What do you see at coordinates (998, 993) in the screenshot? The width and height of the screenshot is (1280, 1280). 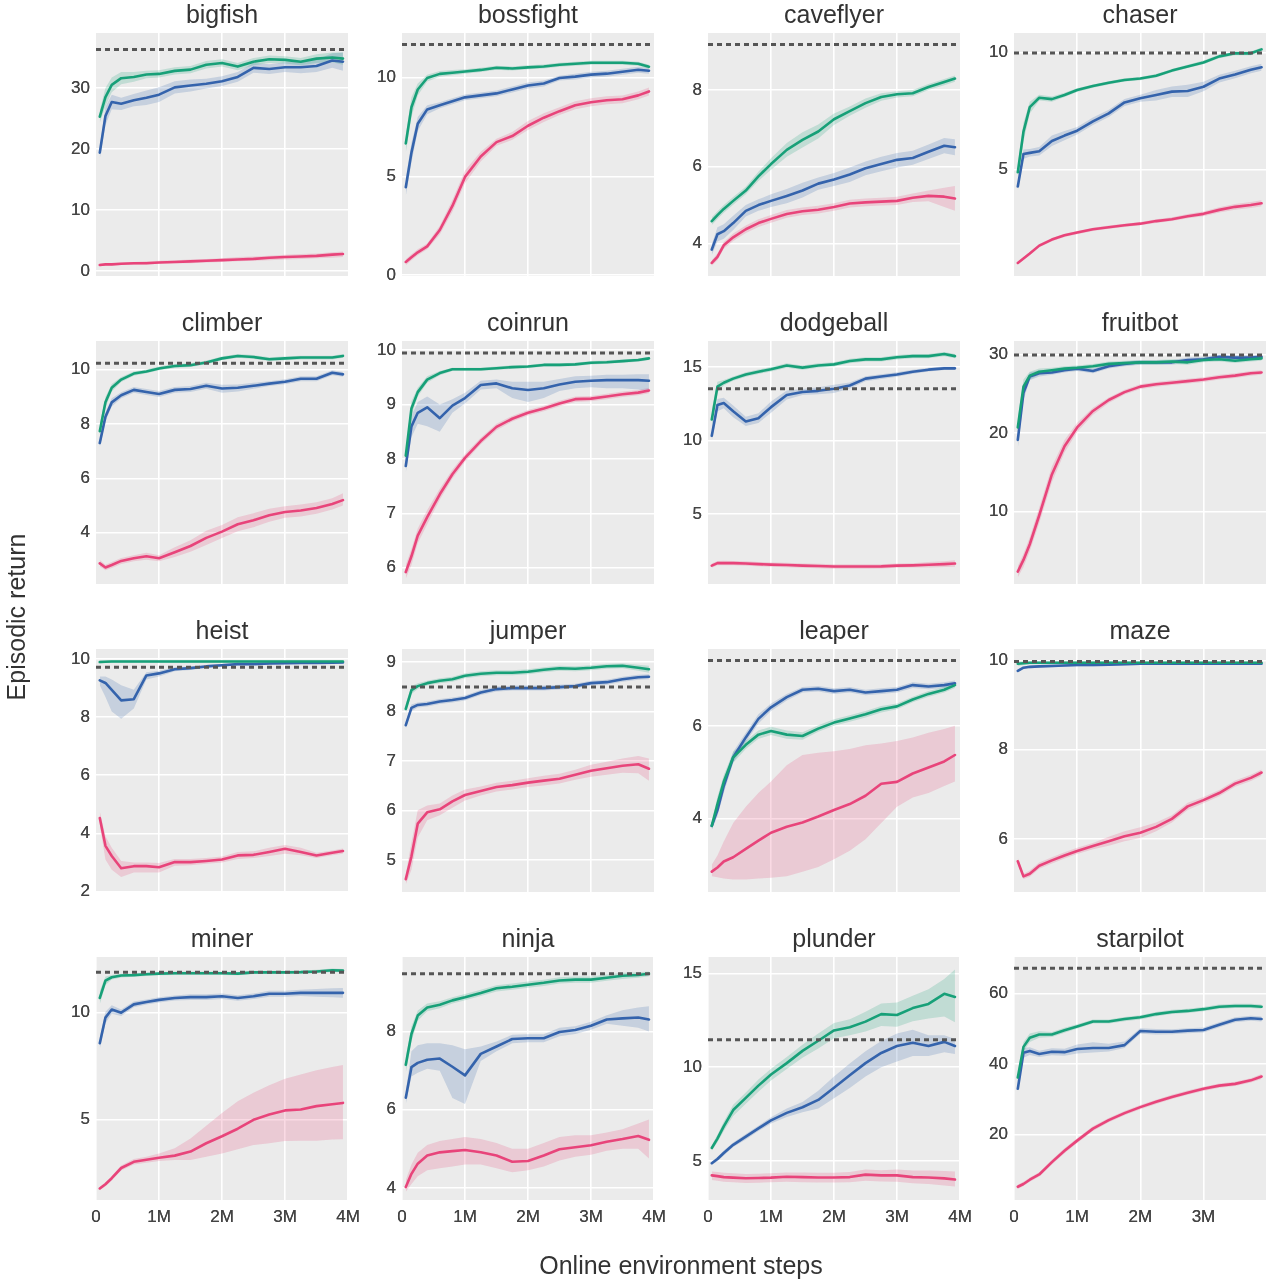 I see `y-tick-label: 60` at bounding box center [998, 993].